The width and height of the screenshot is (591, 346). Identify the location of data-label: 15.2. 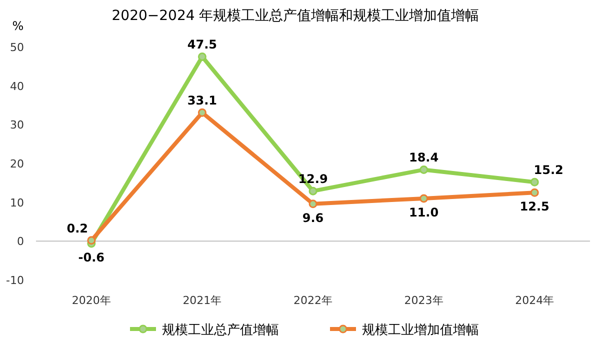
(549, 170).